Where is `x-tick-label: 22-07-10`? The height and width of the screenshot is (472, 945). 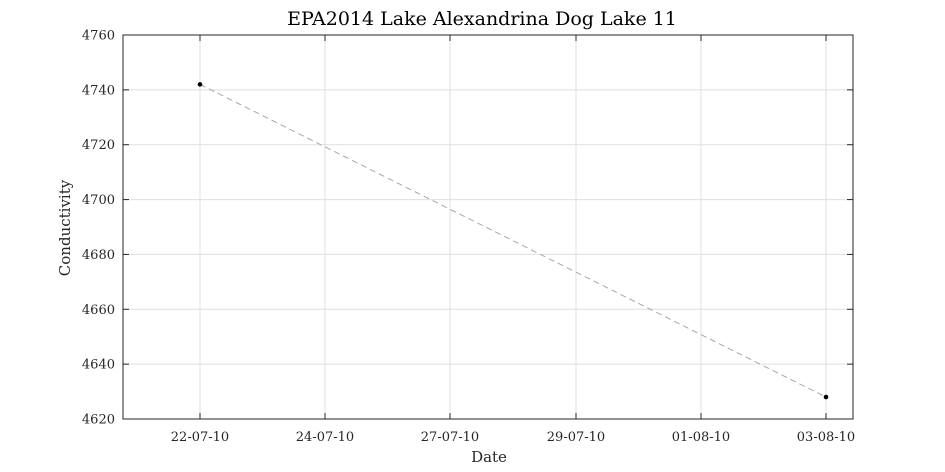 x-tick-label: 22-07-10 is located at coordinates (200, 437).